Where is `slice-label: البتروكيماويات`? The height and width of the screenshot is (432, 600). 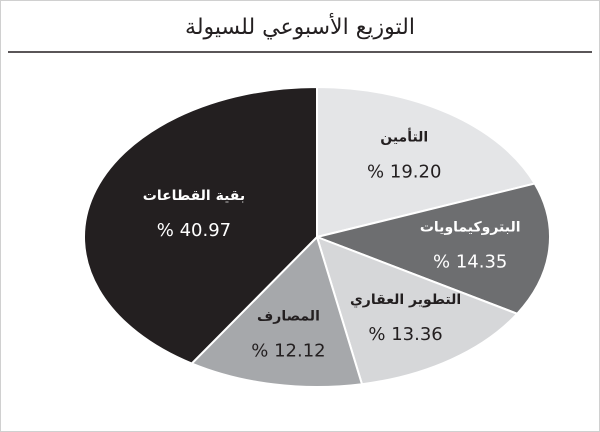 slice-label: البتروكيماويات is located at coordinates (470, 228).